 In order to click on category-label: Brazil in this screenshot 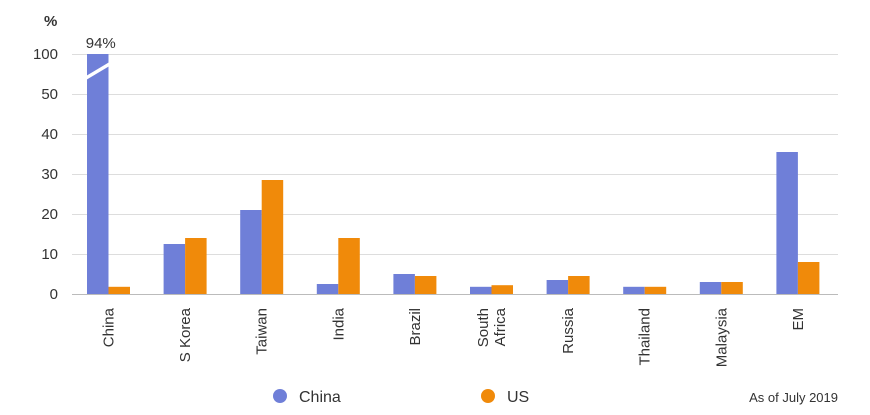, I will do `click(415, 327)`.